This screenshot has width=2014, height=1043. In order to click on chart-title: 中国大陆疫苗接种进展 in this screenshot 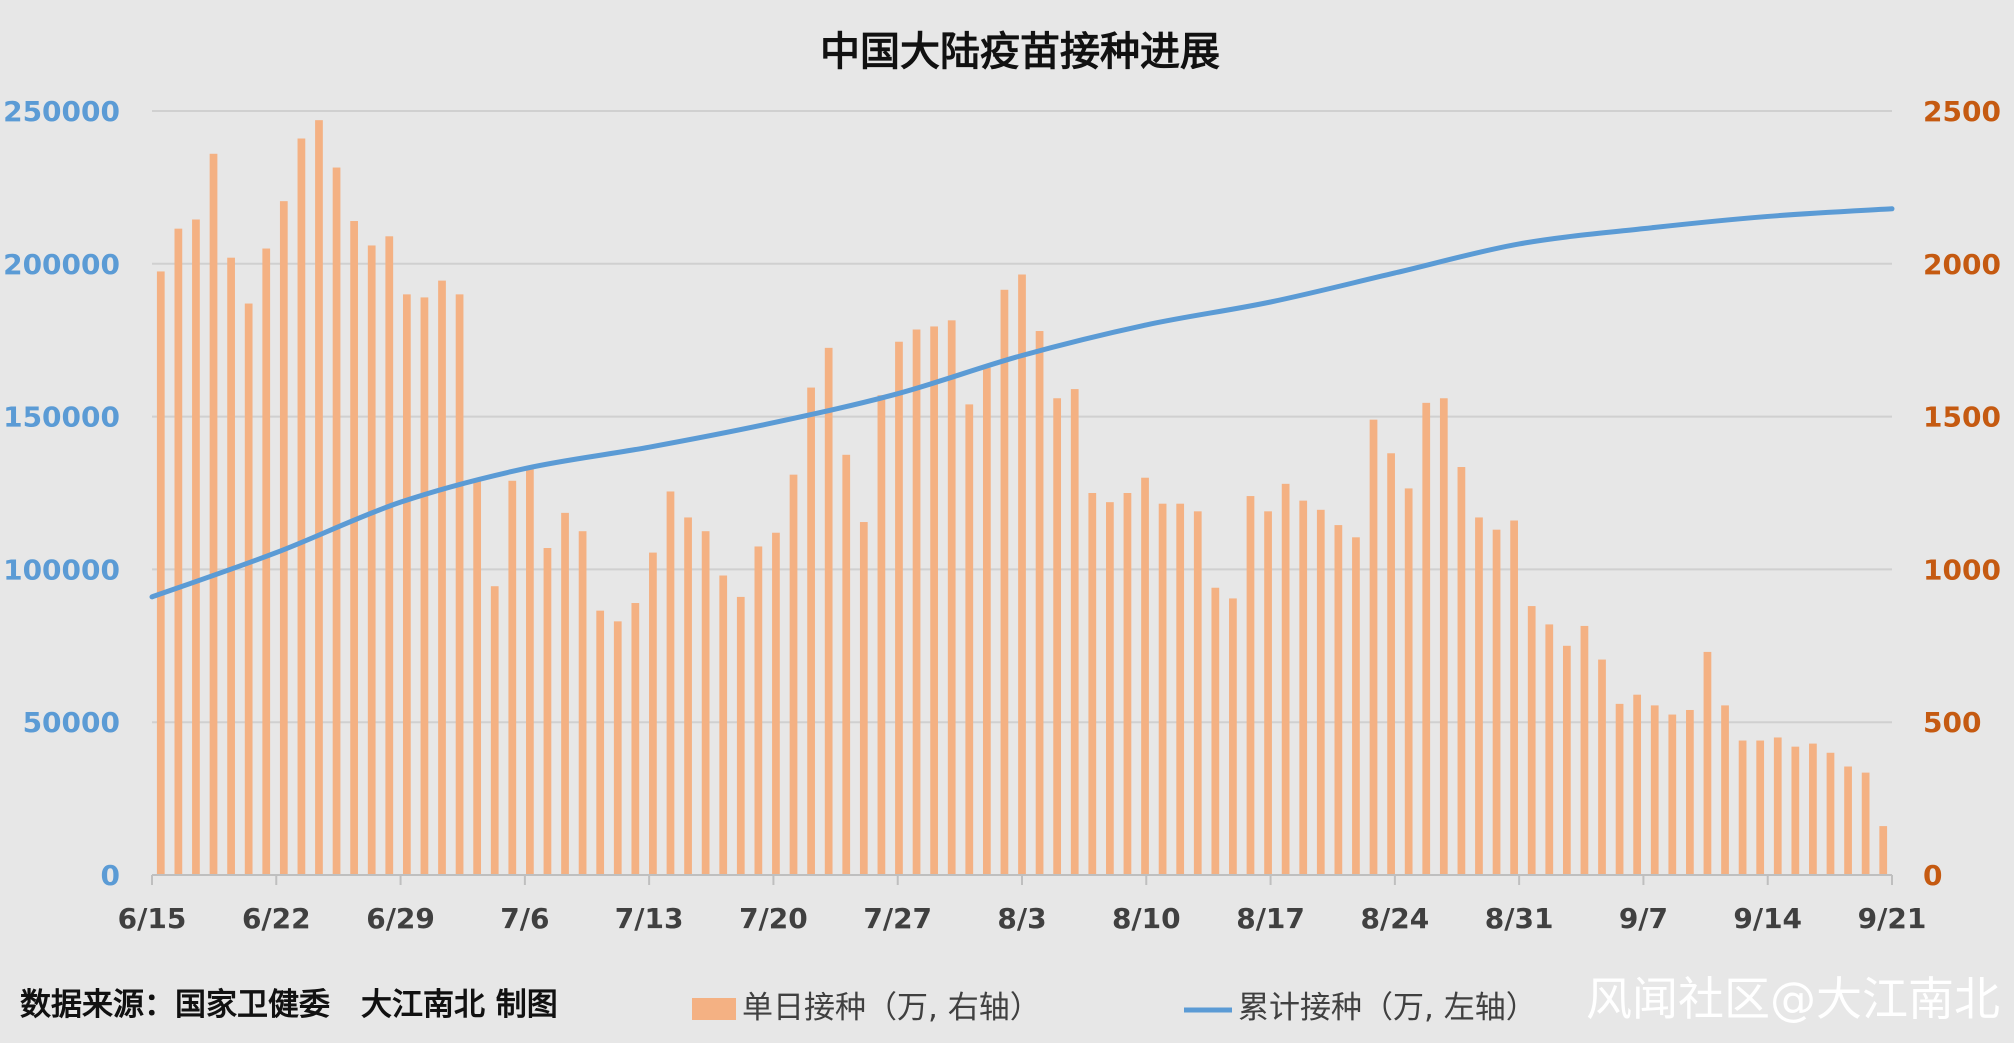, I will do `click(1020, 52)`.